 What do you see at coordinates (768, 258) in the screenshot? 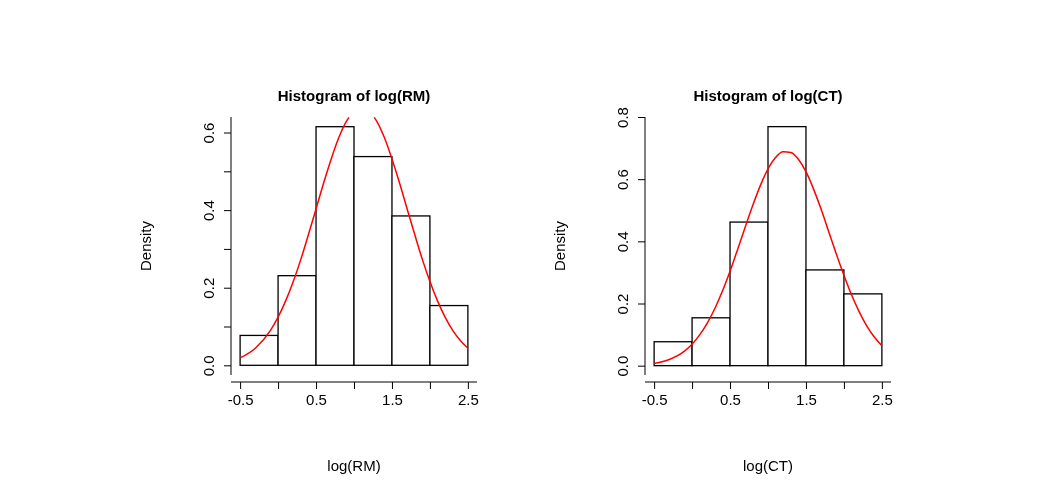
I see `line-series` at bounding box center [768, 258].